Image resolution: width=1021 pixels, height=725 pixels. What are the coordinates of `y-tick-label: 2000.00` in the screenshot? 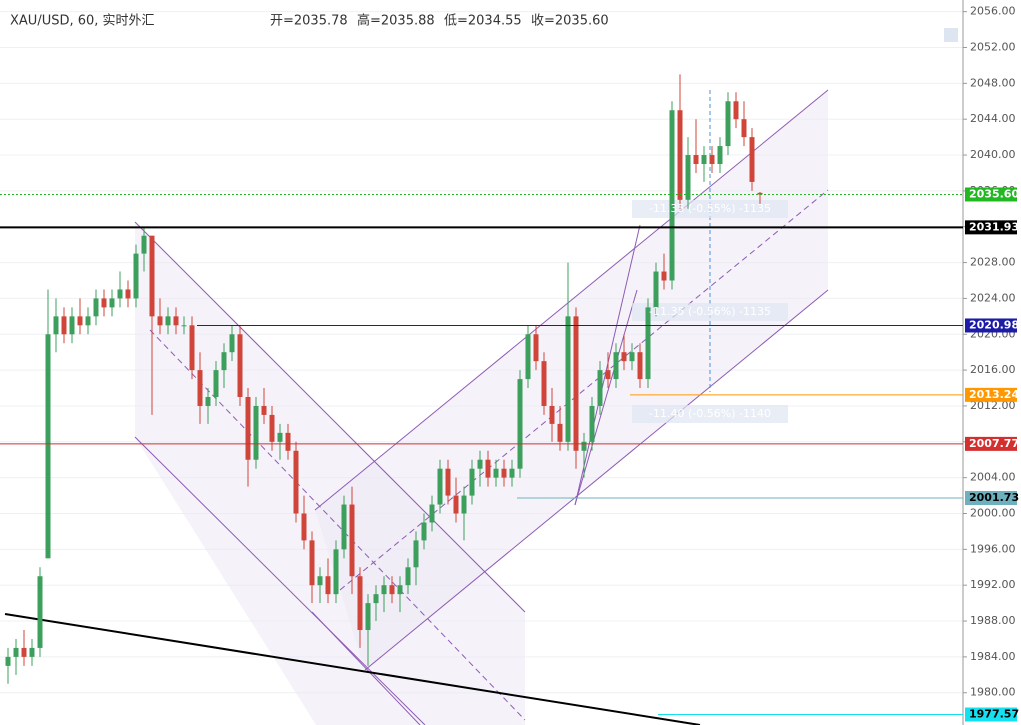 It's located at (993, 513).